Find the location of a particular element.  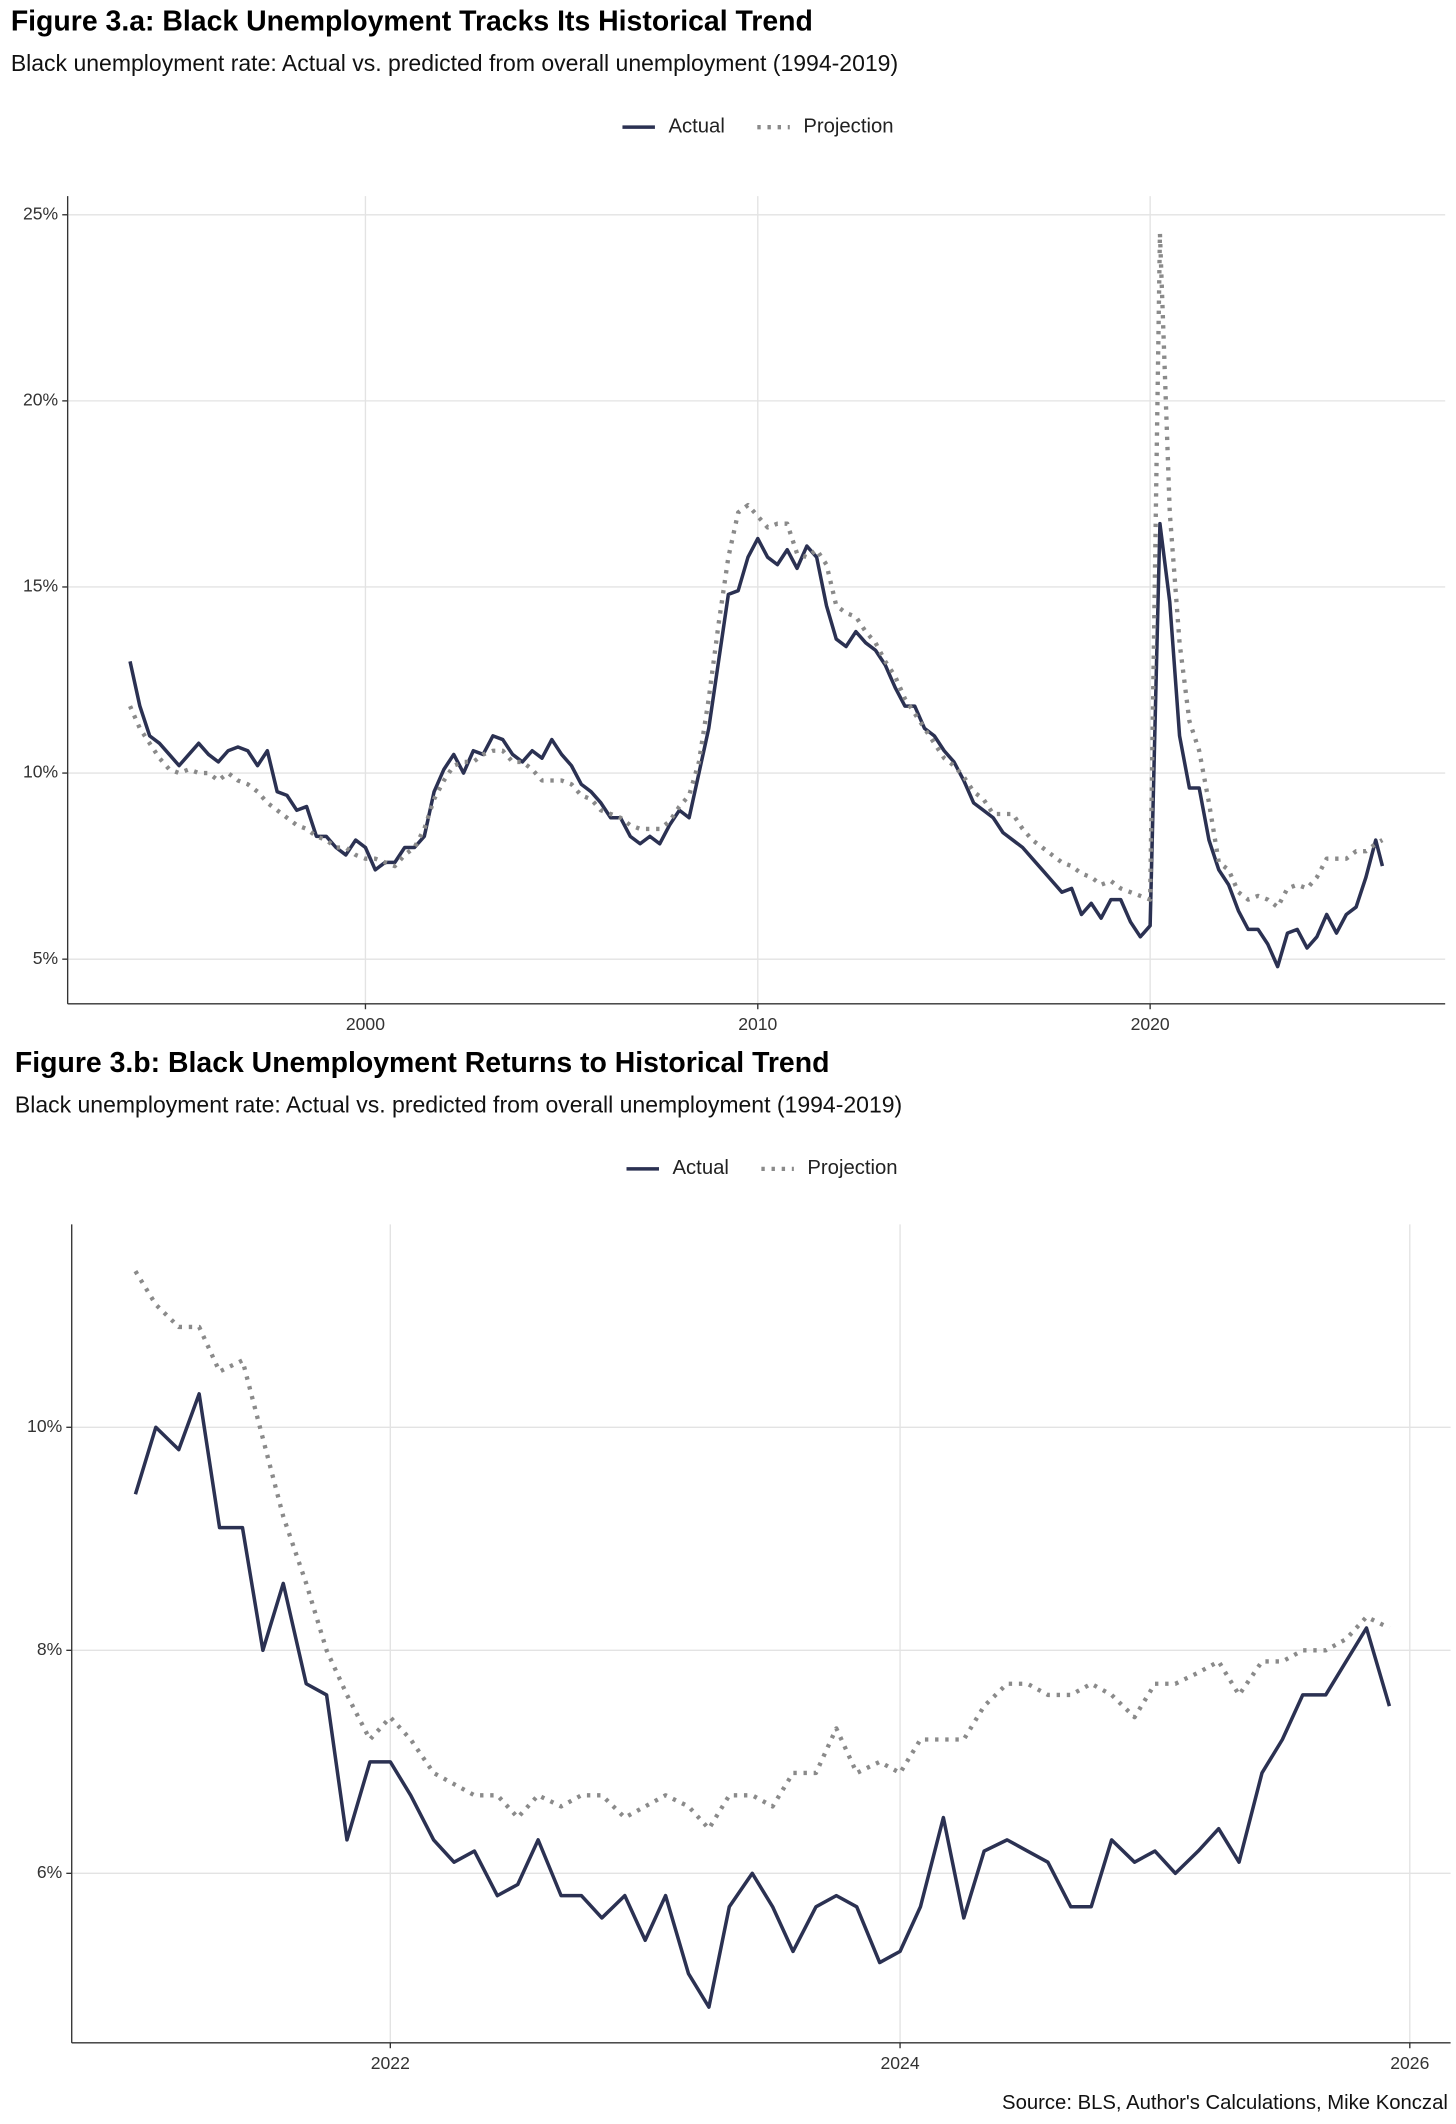

x-tick-label: 2000 is located at coordinates (365, 1024).